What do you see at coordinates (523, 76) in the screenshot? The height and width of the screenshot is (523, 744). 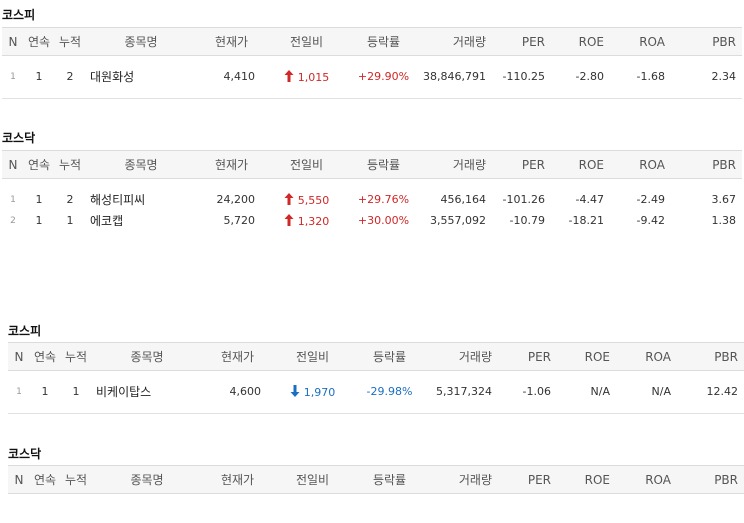 I see `row-per: -110.25` at bounding box center [523, 76].